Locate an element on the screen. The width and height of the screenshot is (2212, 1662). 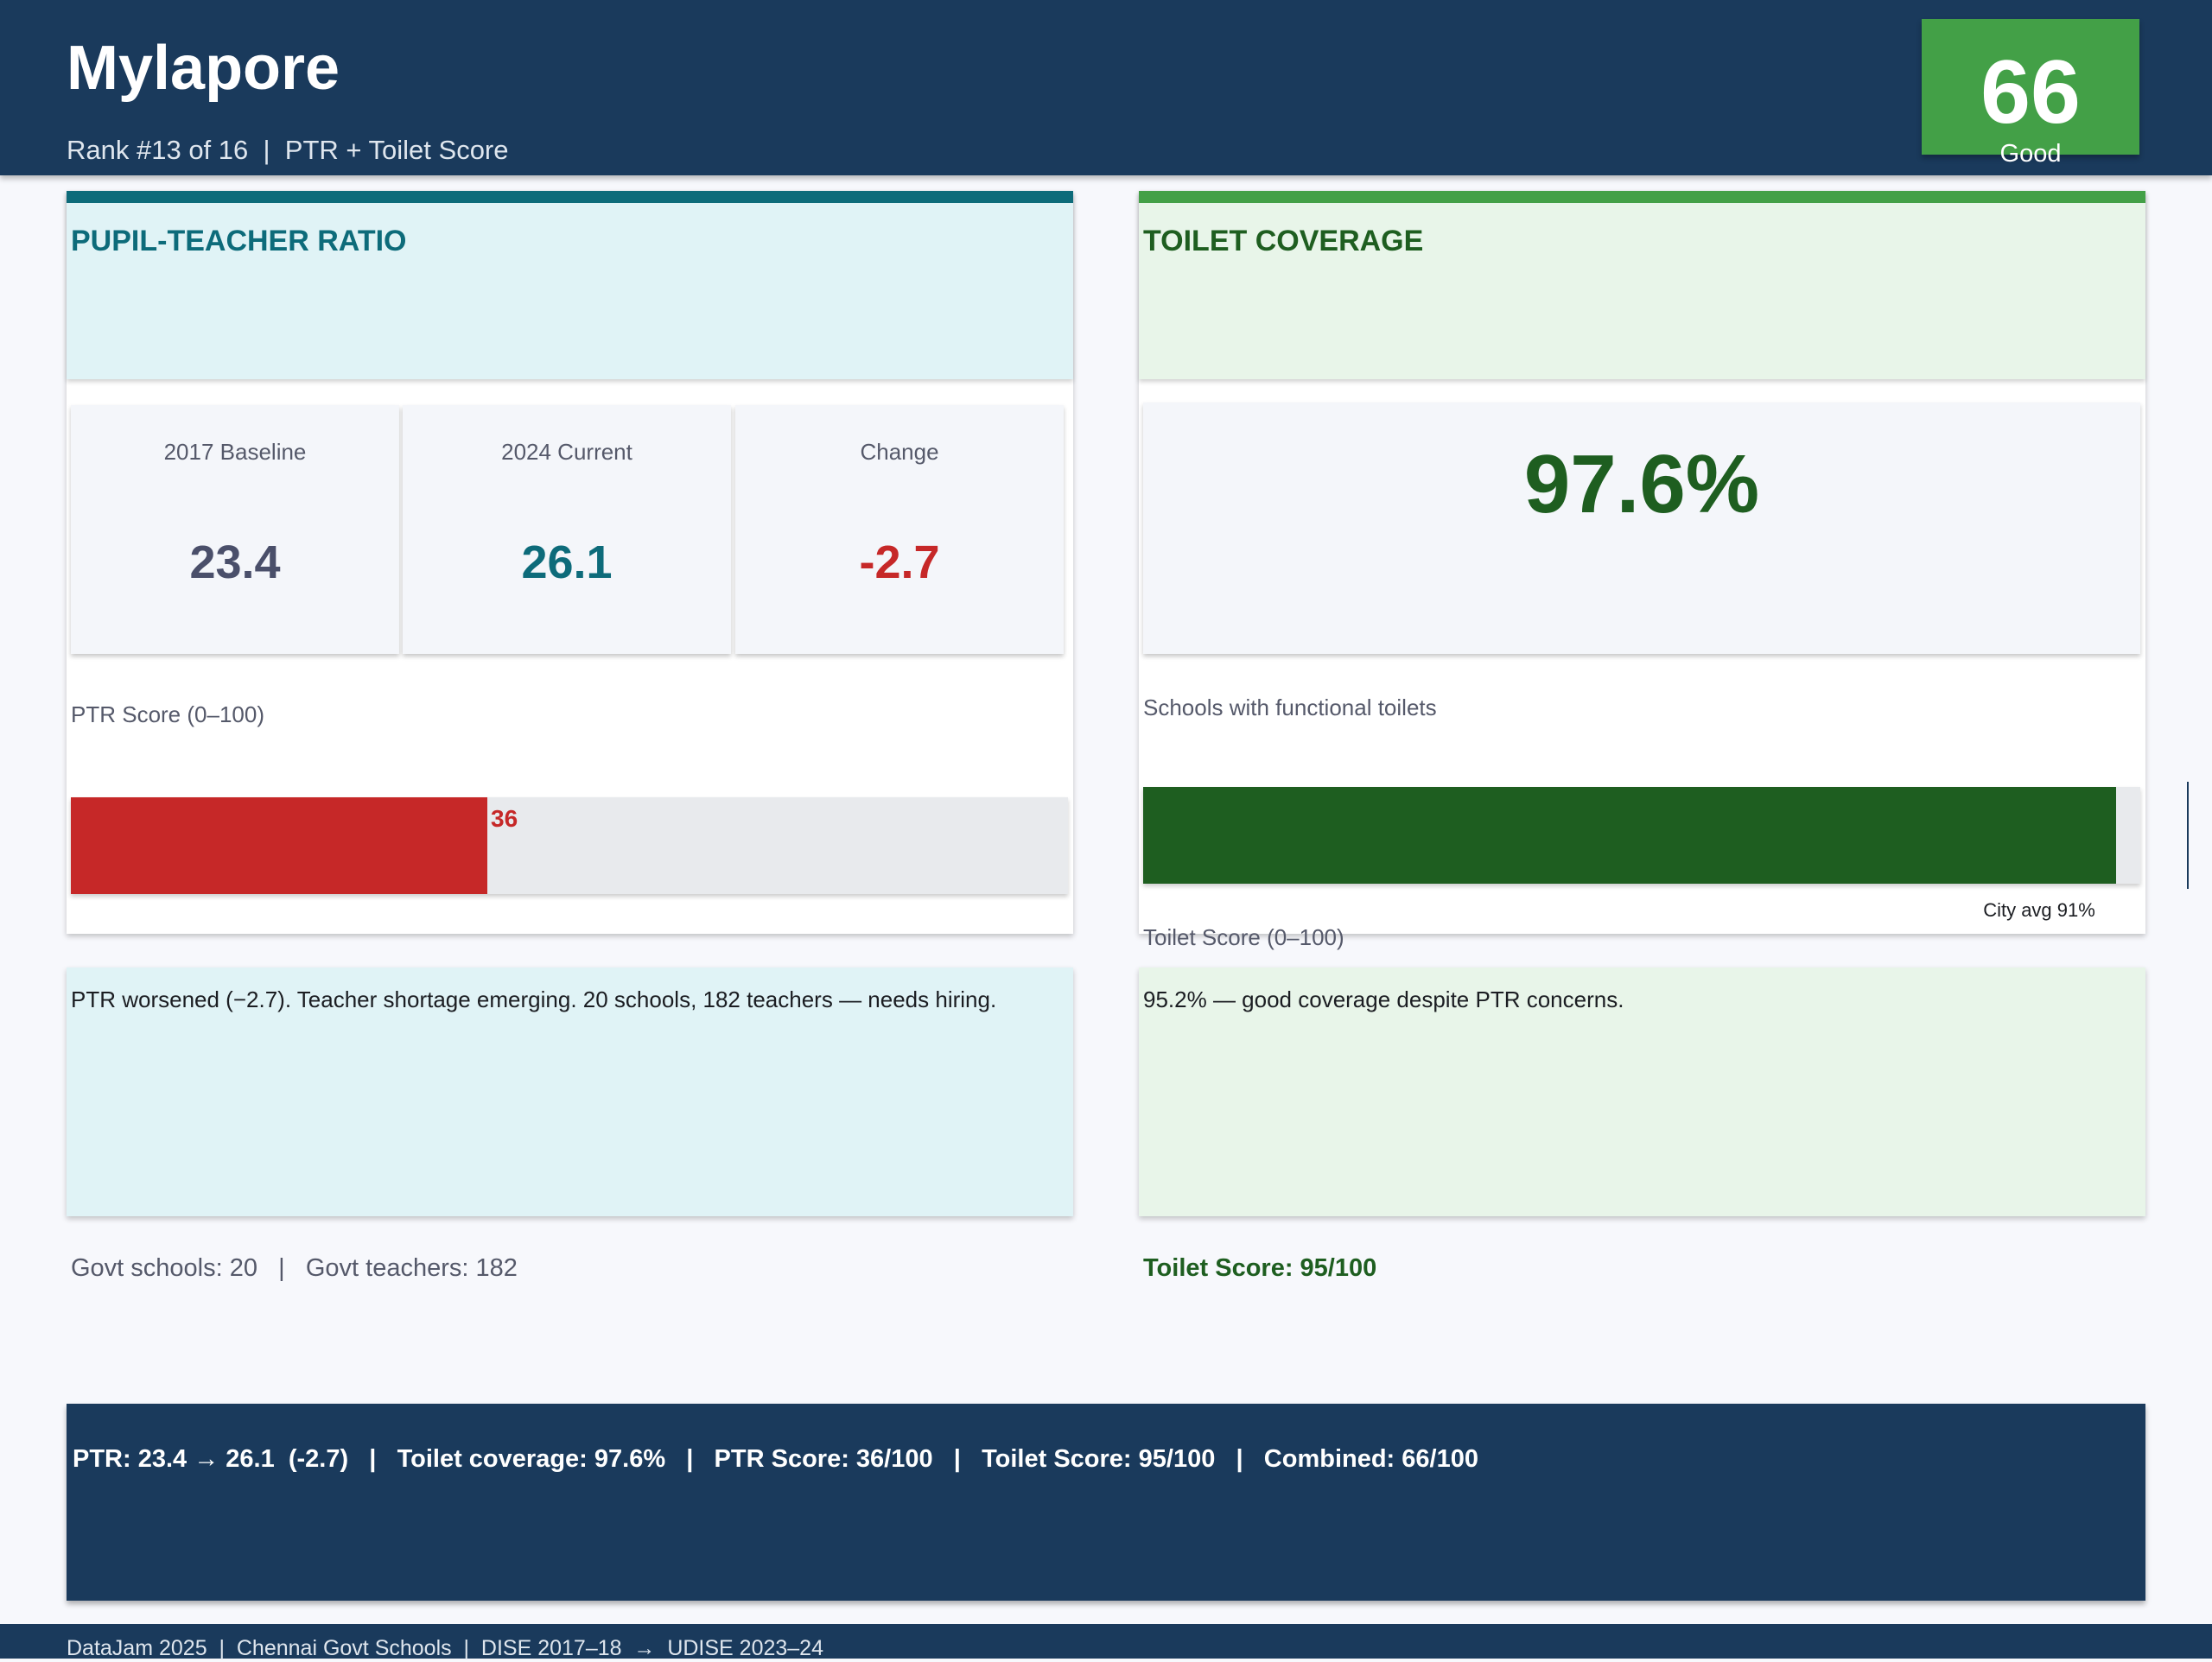
combined-score-badge: 66 Good is located at coordinates (2030, 93).